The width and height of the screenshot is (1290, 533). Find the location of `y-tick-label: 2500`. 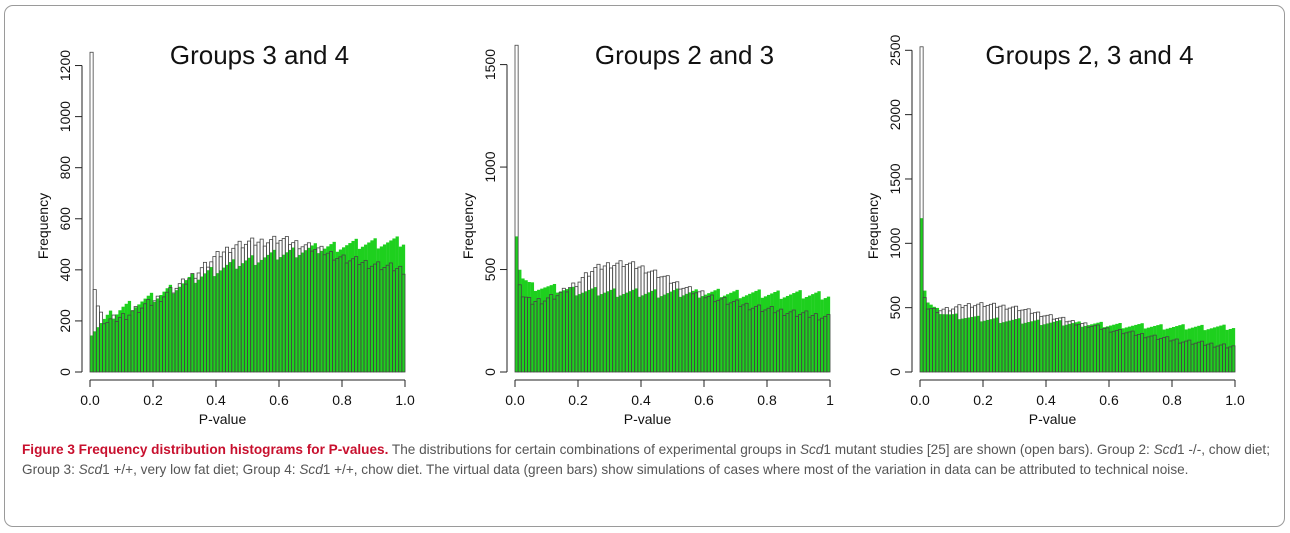

y-tick-label: 2500 is located at coordinates (895, 50).